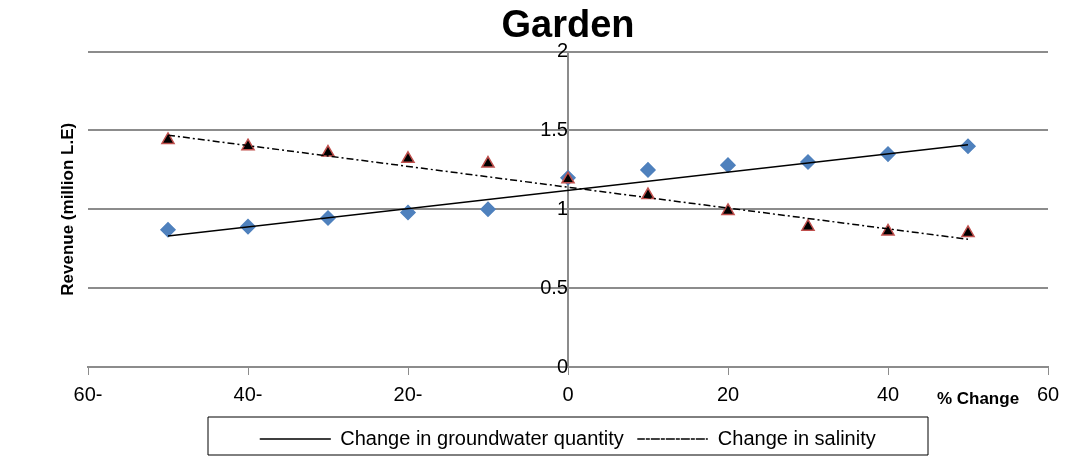  What do you see at coordinates (554, 128) in the screenshot?
I see `y-tick-label: 1.5` at bounding box center [554, 128].